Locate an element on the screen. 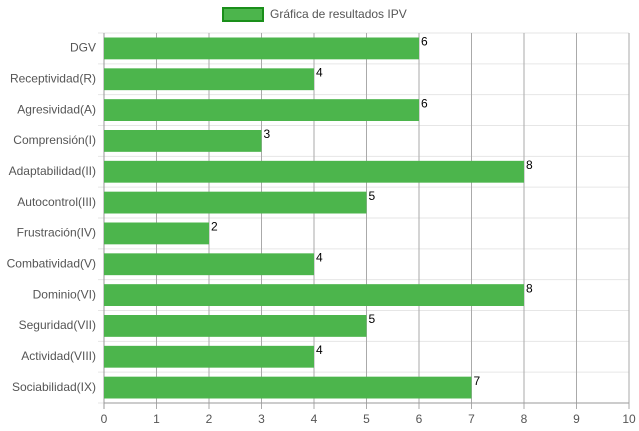 The height and width of the screenshot is (431, 639). y-tick-label: Sociabilidad(IX) is located at coordinates (54, 387).